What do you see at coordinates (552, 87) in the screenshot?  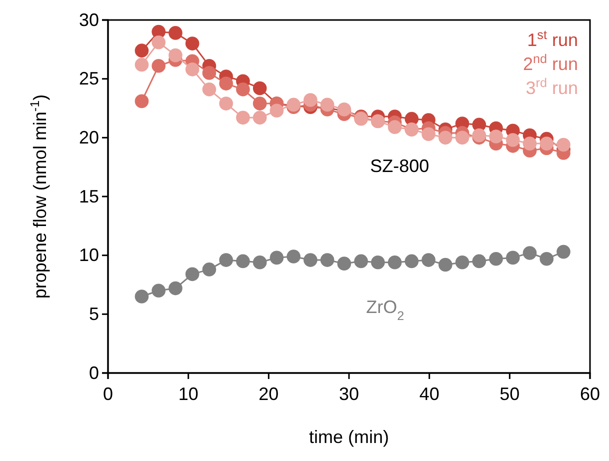 I see `text: 3$^{rd}$ run` at bounding box center [552, 87].